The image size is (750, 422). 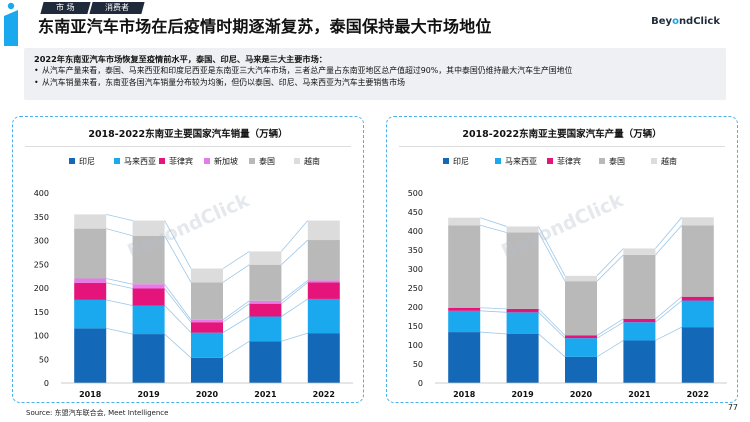 What do you see at coordinates (188, 135) in the screenshot?
I see `chart-title: 2018-2022东南亚主要国家汽车销量（万辆）` at bounding box center [188, 135].